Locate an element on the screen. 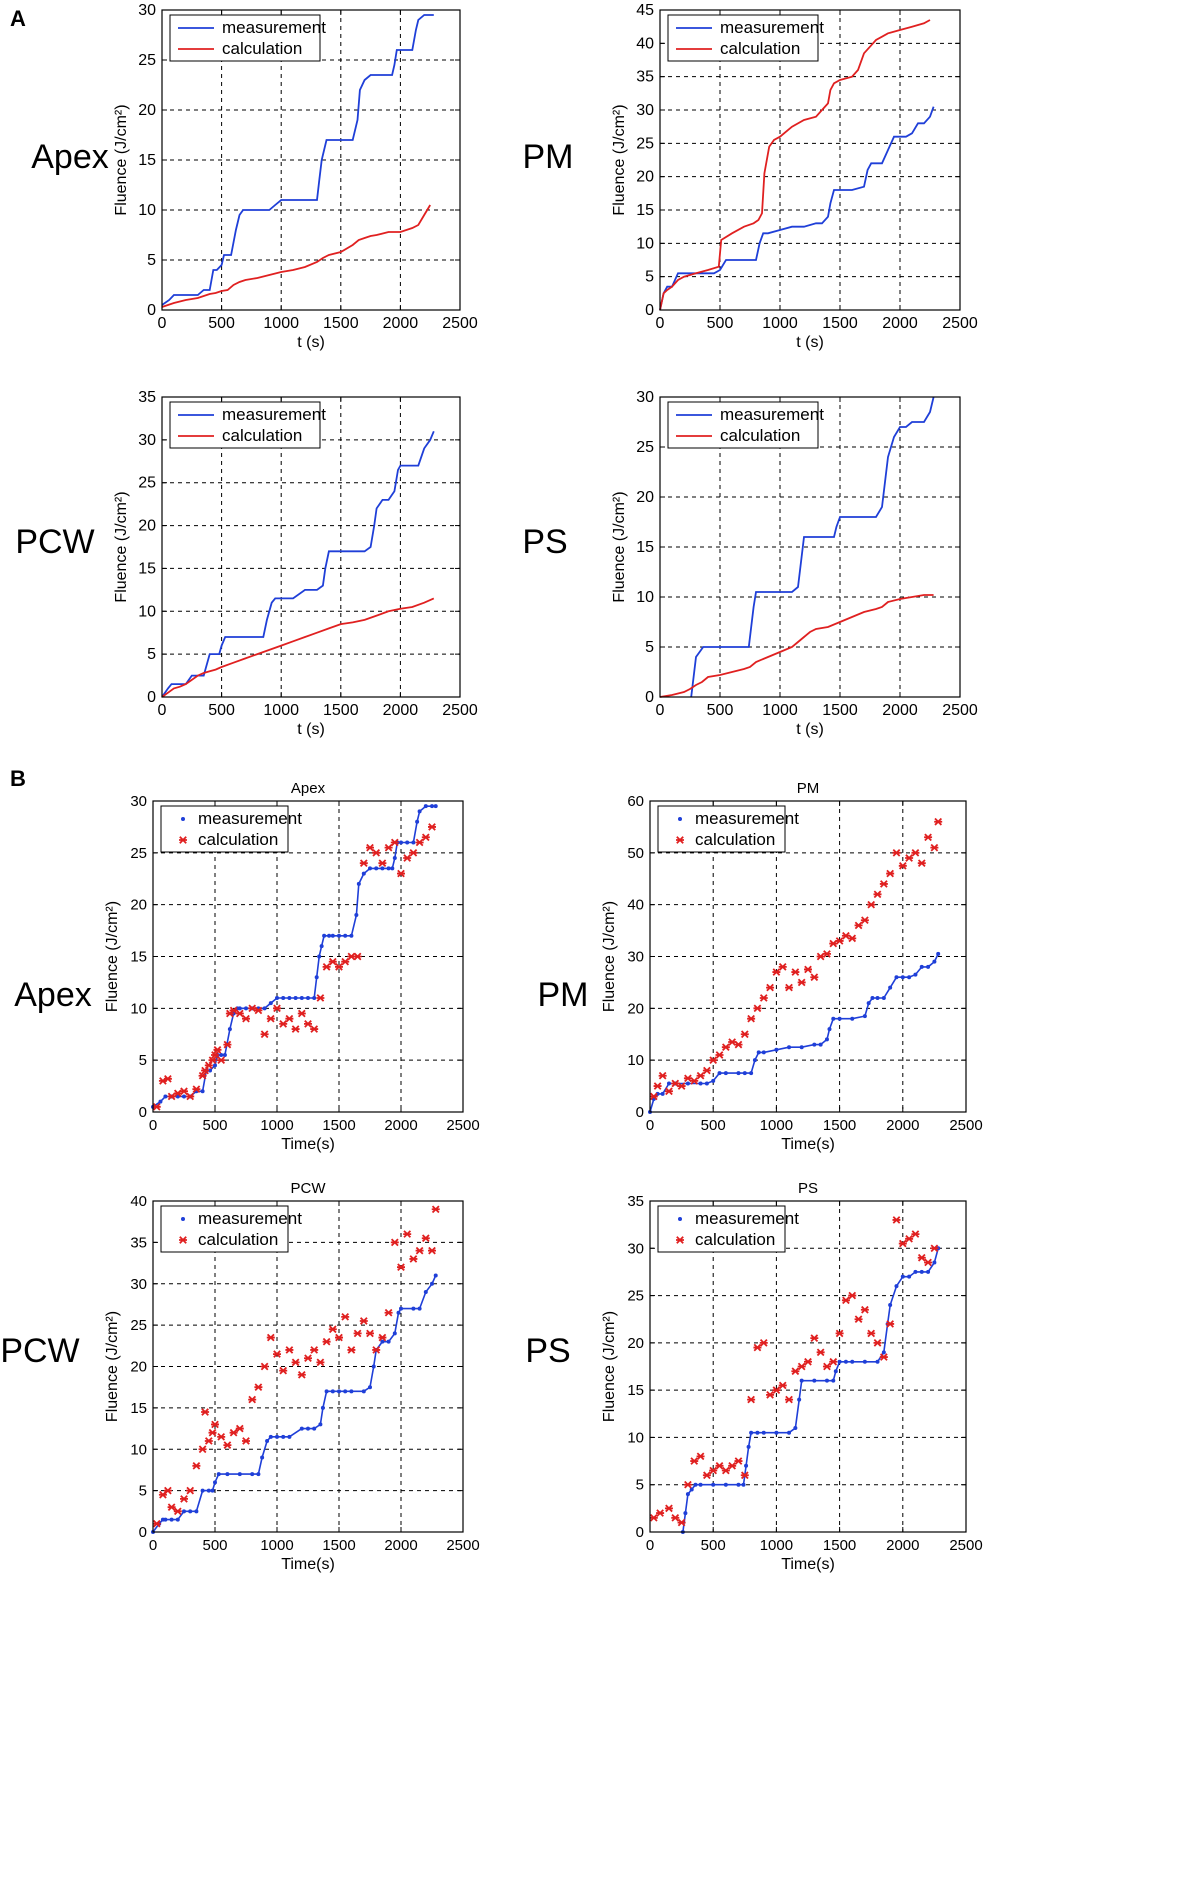 This screenshot has width=1191, height=1890. region-label: PCW is located at coordinates (54, 542).